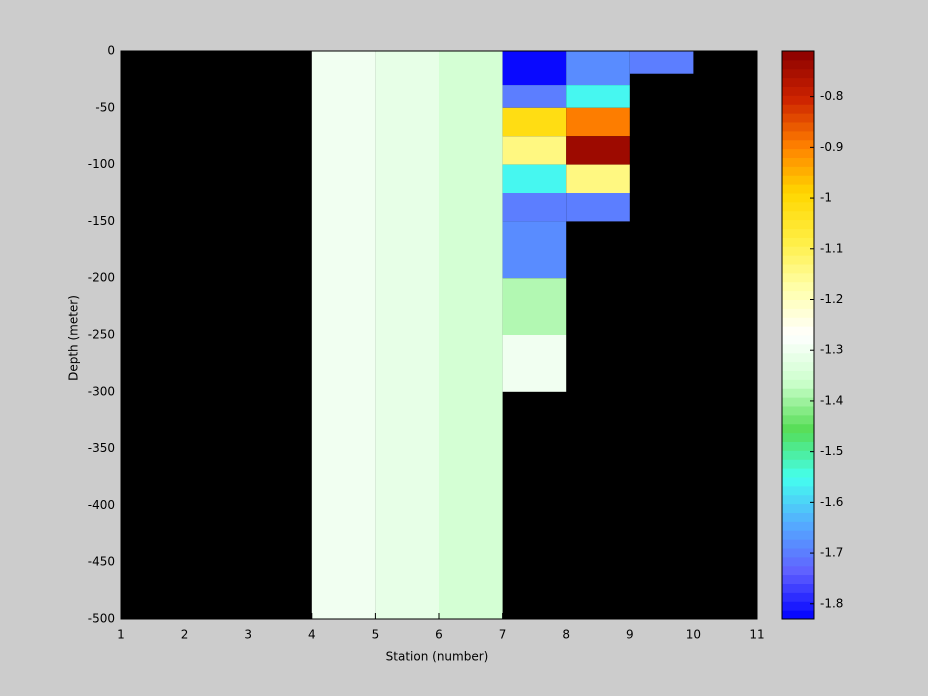 The image size is (928, 696). I want to click on colorbar-tick-label: -1.8, so click(831, 603).